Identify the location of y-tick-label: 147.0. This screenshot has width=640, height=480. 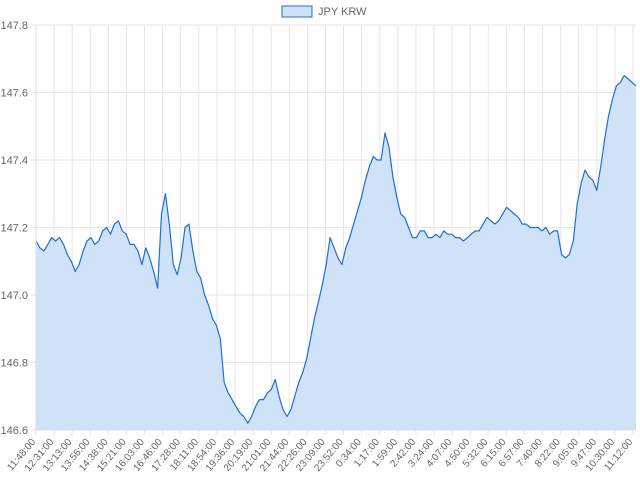
(14, 296).